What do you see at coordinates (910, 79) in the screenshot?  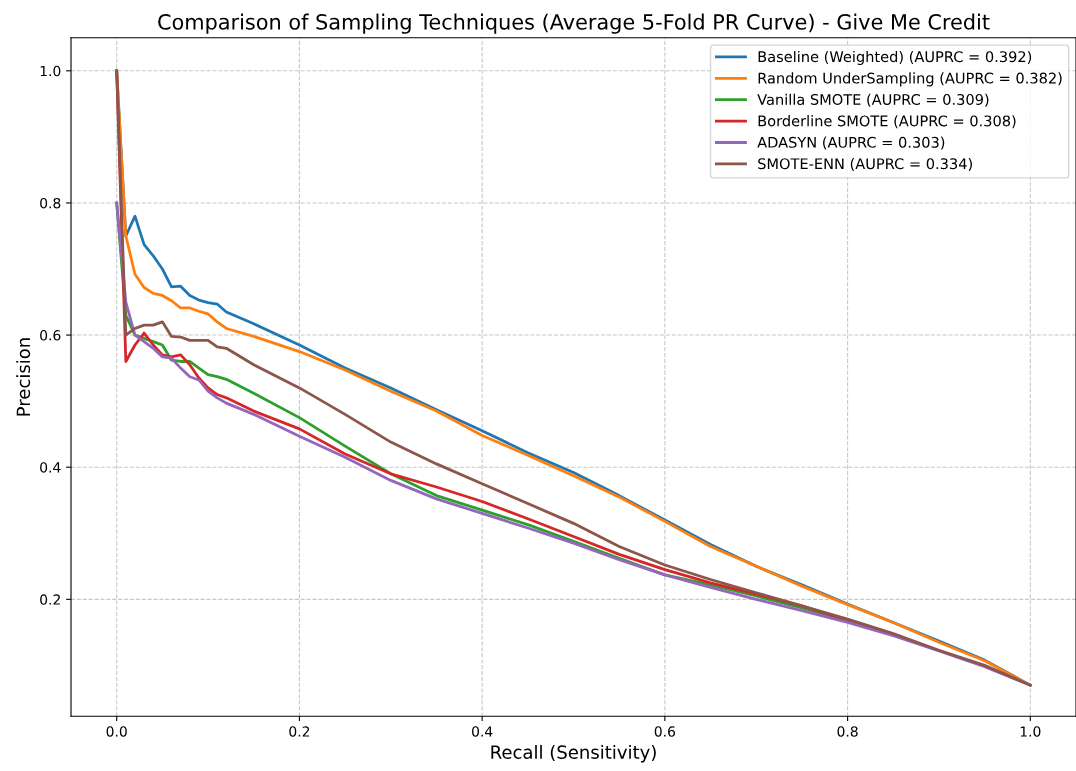 I see `legend-label: Random UnderSampling (AUPRC = 0.382)` at bounding box center [910, 79].